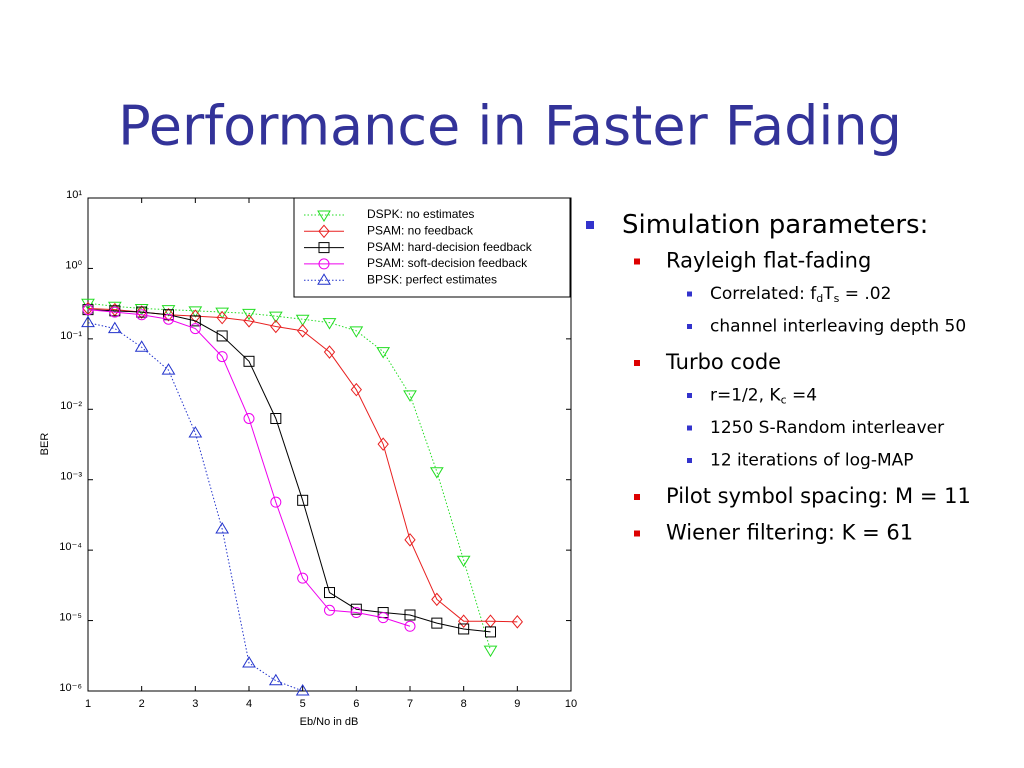 The width and height of the screenshot is (1024, 768). What do you see at coordinates (88, 704) in the screenshot?
I see `x-tick-label: 1` at bounding box center [88, 704].